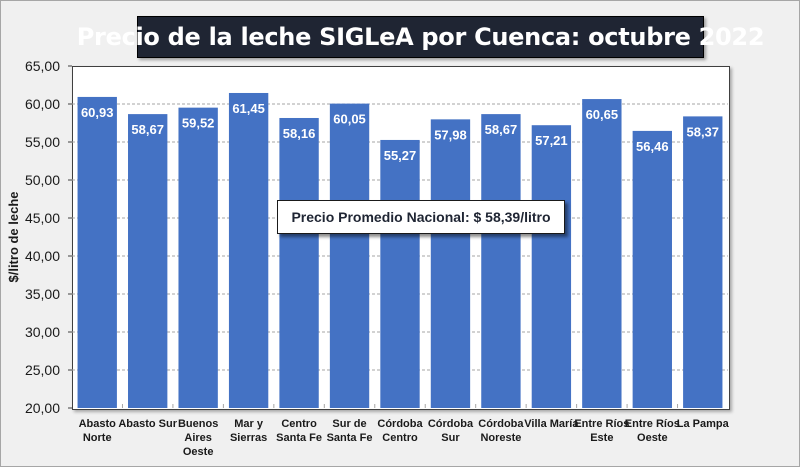 The width and height of the screenshot is (800, 467). Describe the element at coordinates (652, 431) in the screenshot. I see `x-tick-label: Entre Ríos Oeste` at that location.